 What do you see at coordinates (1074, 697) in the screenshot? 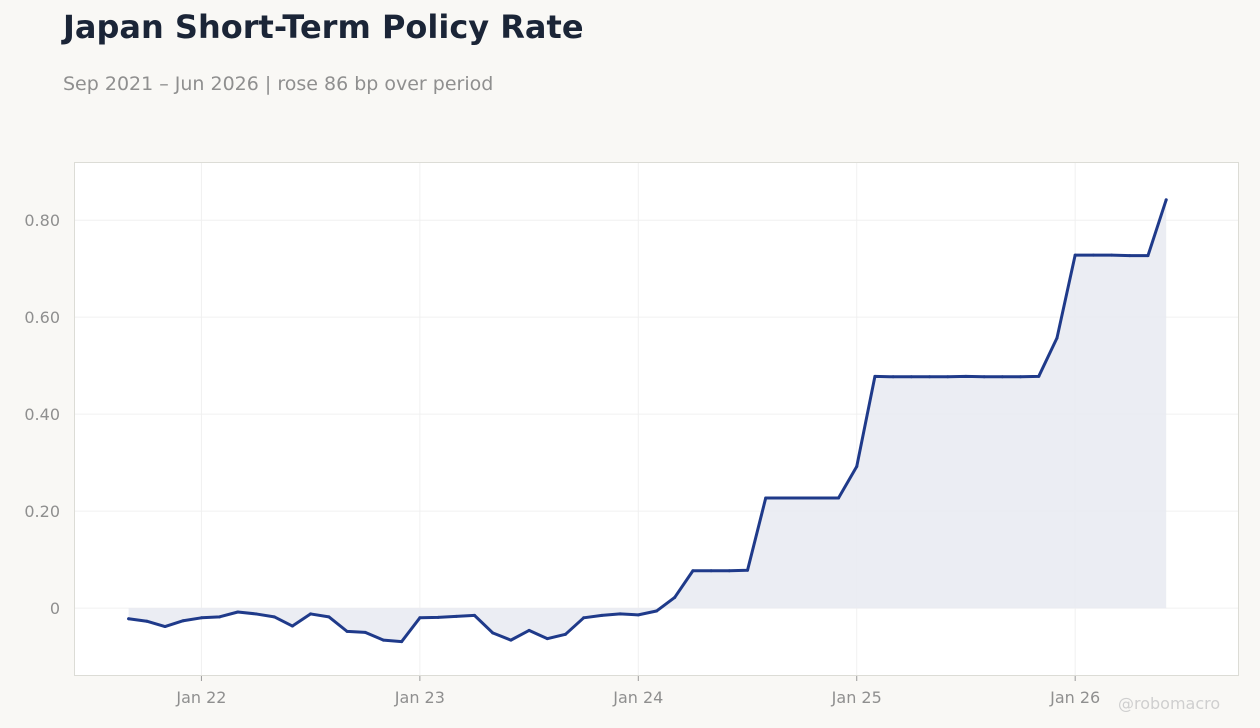
I see `x-tick-label: Jan 26` at bounding box center [1074, 697].